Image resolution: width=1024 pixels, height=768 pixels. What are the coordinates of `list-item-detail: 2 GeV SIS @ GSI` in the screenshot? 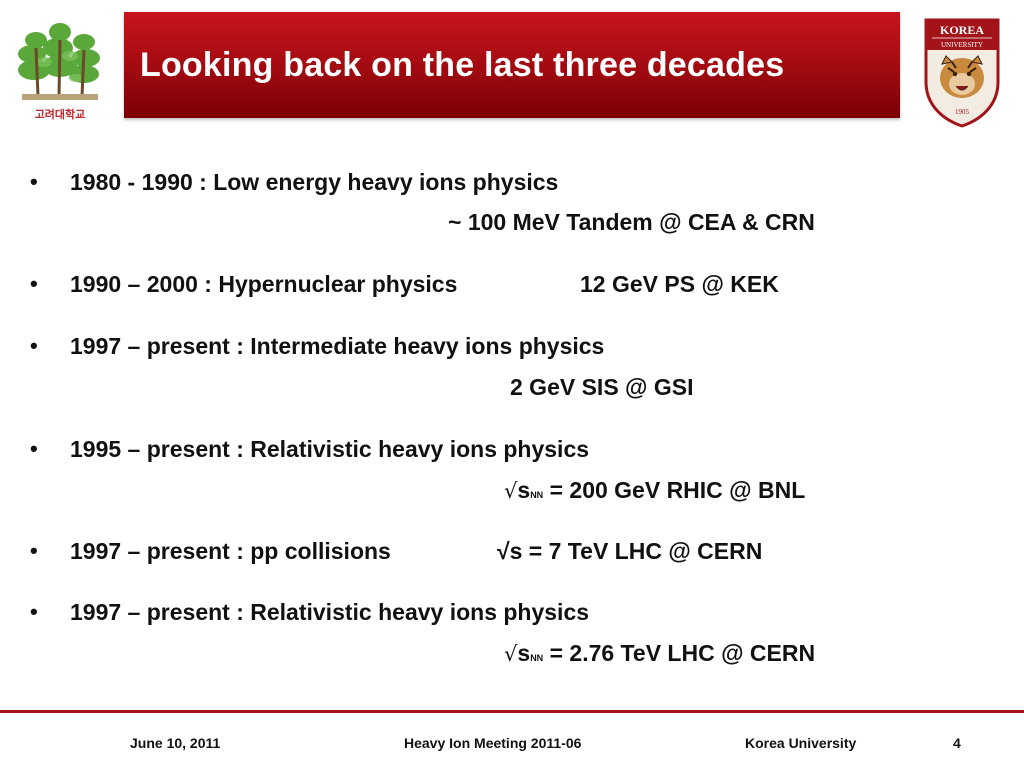 It's located at (602, 387).